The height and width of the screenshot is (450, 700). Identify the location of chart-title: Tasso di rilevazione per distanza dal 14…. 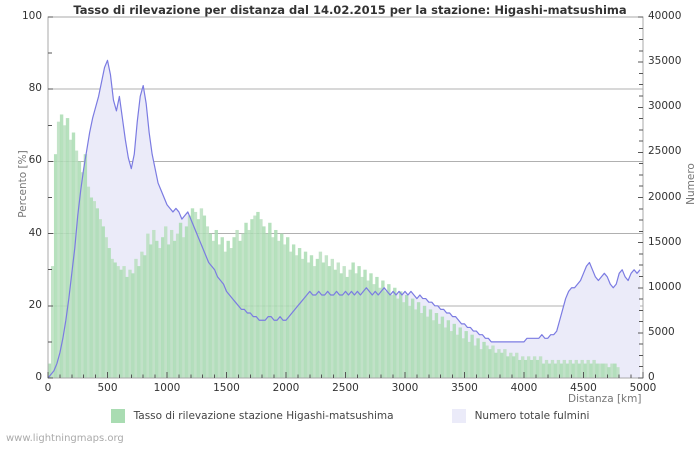
(350, 10).